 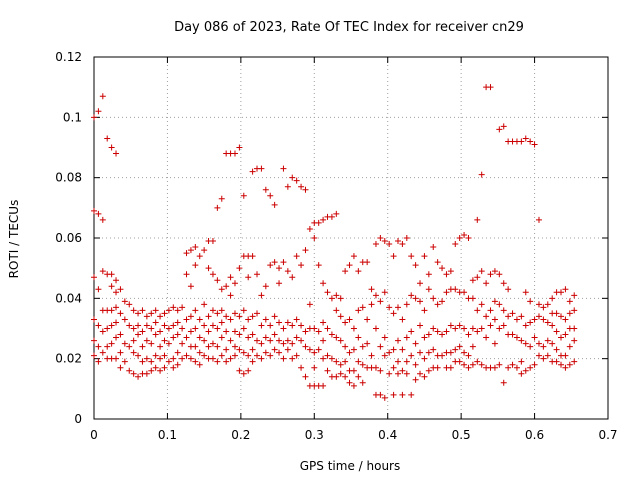 I want to click on x-tick-label: 0.5, so click(x=461, y=435).